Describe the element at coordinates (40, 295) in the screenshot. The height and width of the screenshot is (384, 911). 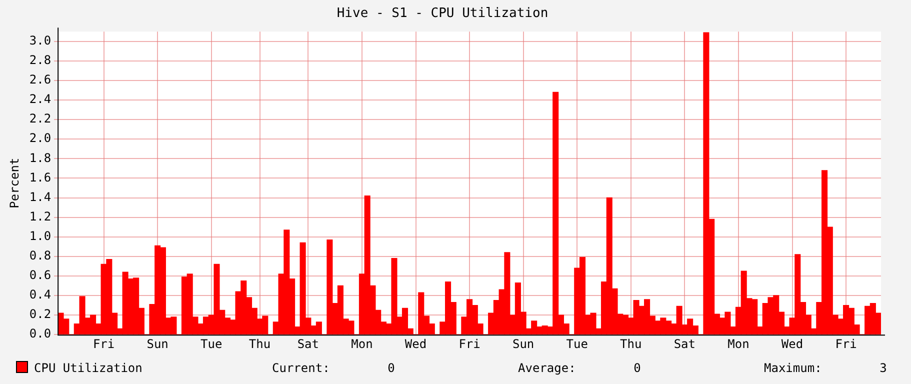
I see `y-tick-label: 0.4` at that location.